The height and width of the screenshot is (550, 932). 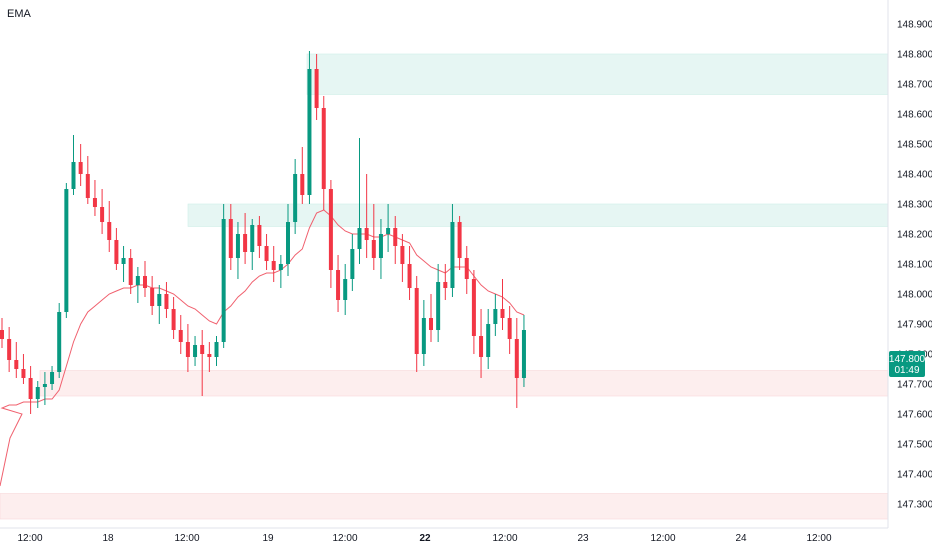 I want to click on price-tick-label: 147.700, so click(x=914, y=385).